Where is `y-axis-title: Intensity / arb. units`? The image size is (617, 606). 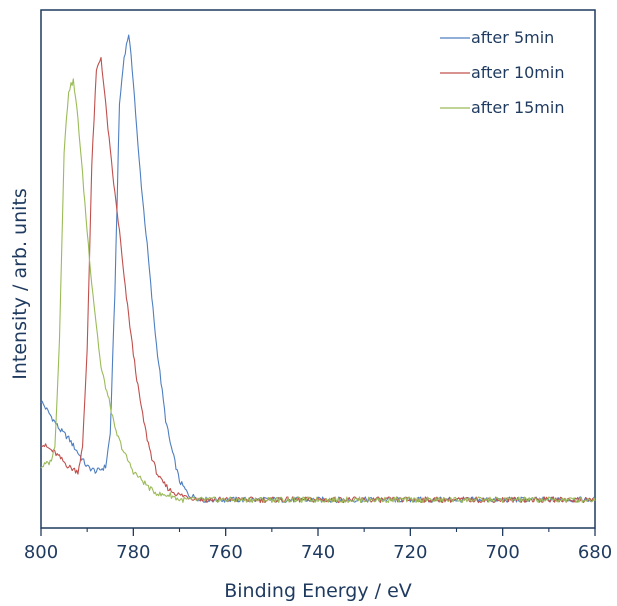
y-axis-title: Intensity / arb. units is located at coordinates (20, 283).